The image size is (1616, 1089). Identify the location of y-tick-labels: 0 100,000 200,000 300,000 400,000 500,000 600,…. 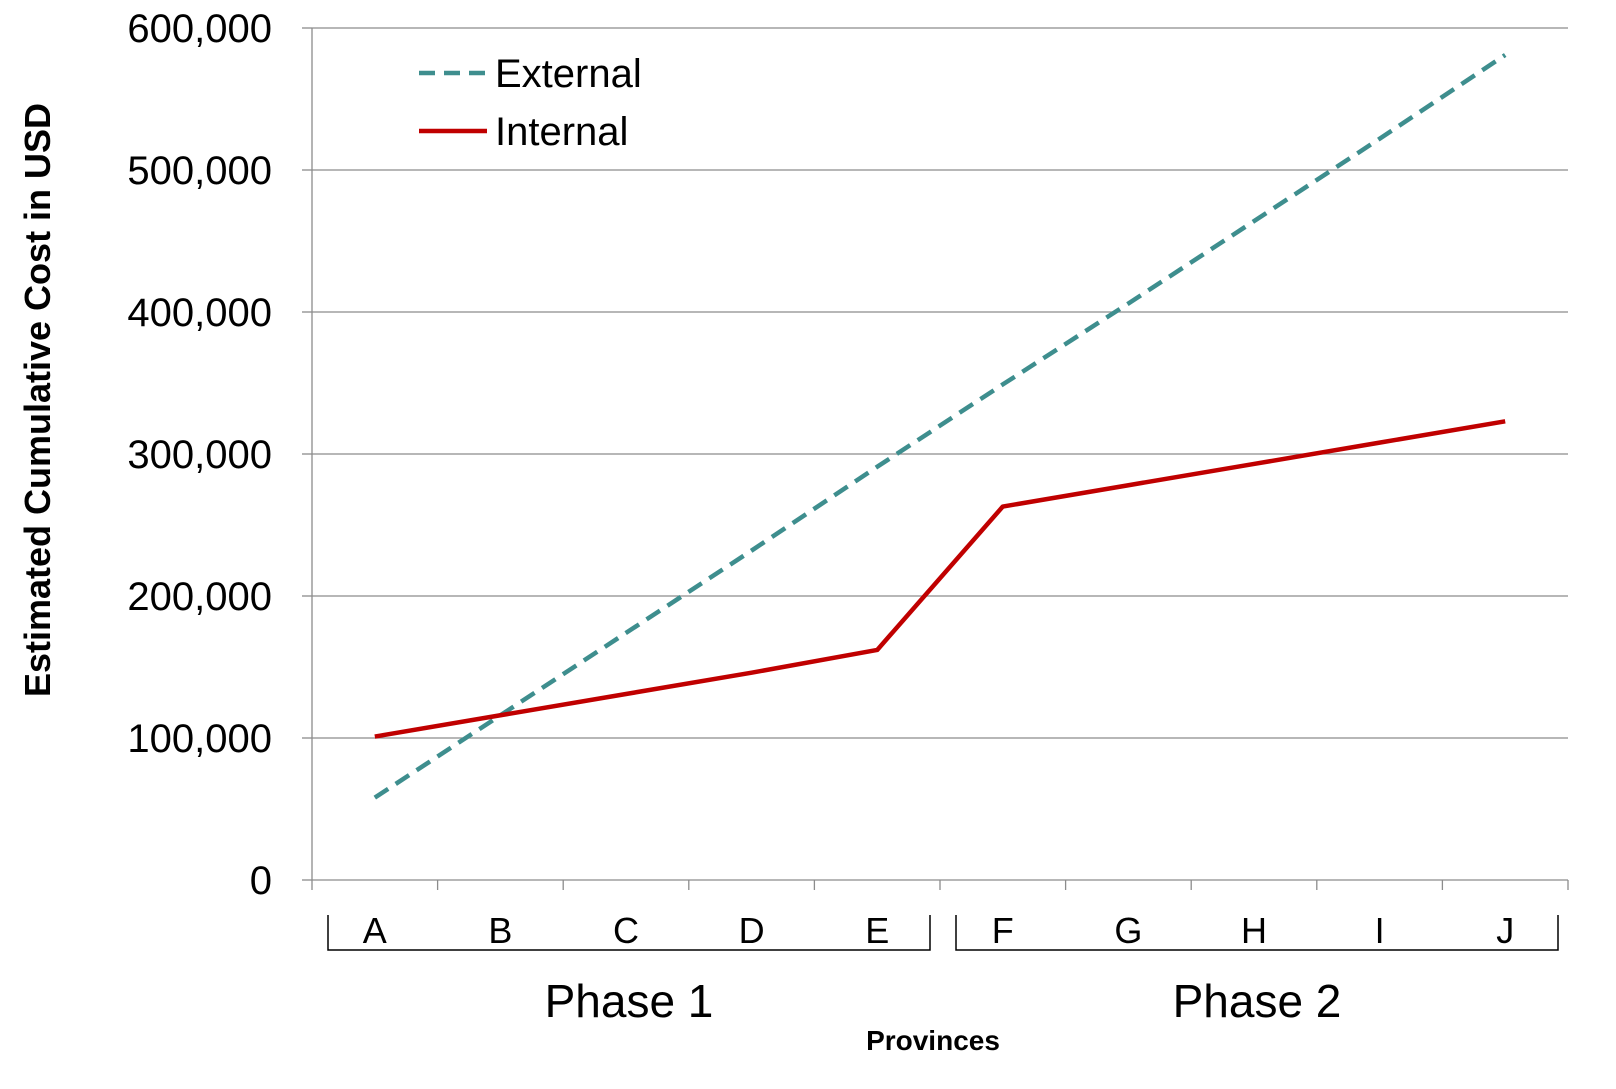
(199, 455).